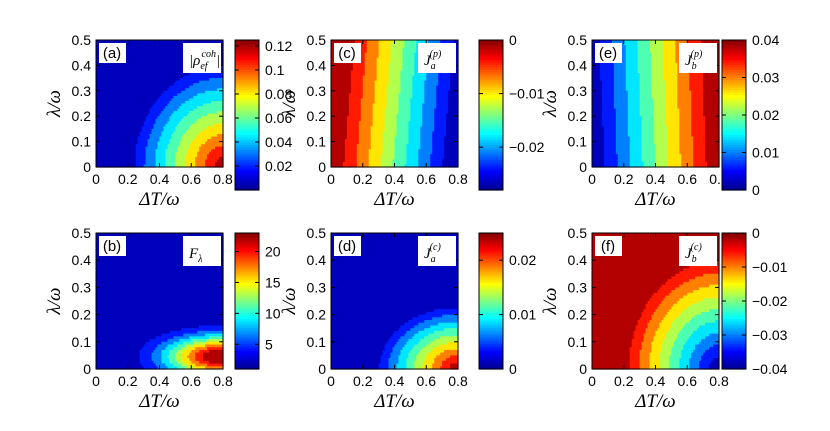 The width and height of the screenshot is (830, 431). I want to click on y-tick-label: 0.1, so click(82, 142).